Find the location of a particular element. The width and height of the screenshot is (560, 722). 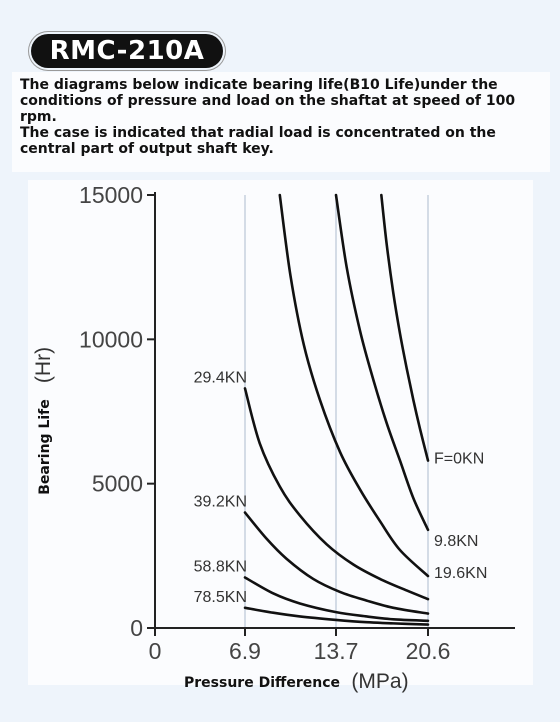

x-tick-label: 0 is located at coordinates (155, 651).